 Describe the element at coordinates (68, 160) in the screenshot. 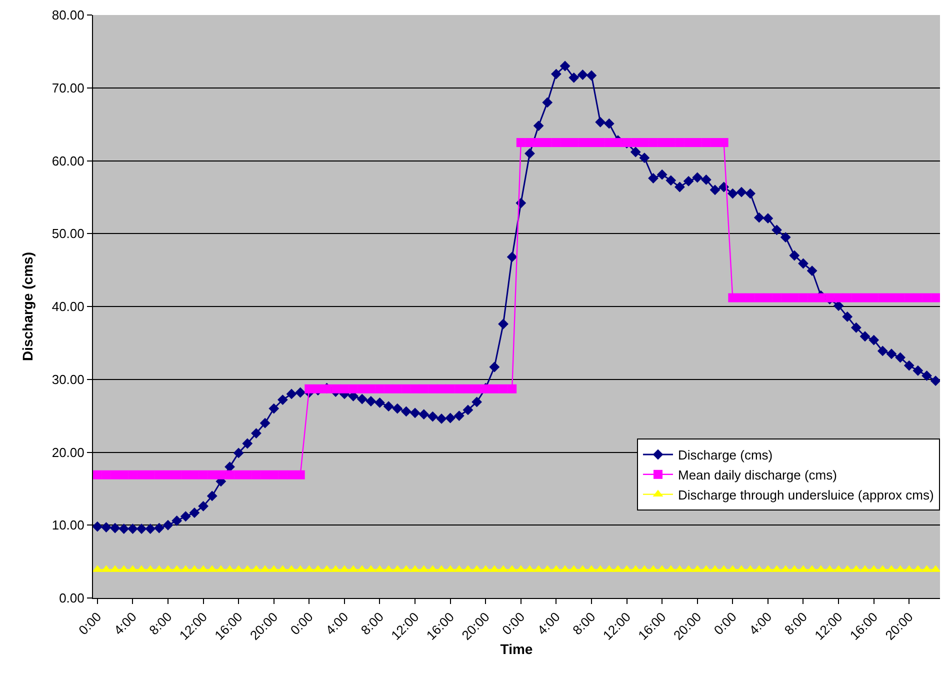

I see `y-tick-label: 60.00` at that location.